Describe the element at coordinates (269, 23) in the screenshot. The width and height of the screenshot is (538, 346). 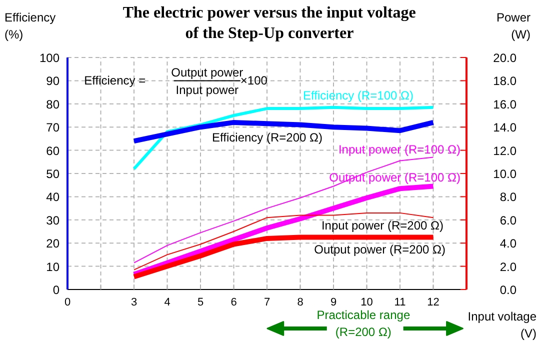
I see `chart-title: The electric power versus the input voltage of the Step-Up converter` at that location.